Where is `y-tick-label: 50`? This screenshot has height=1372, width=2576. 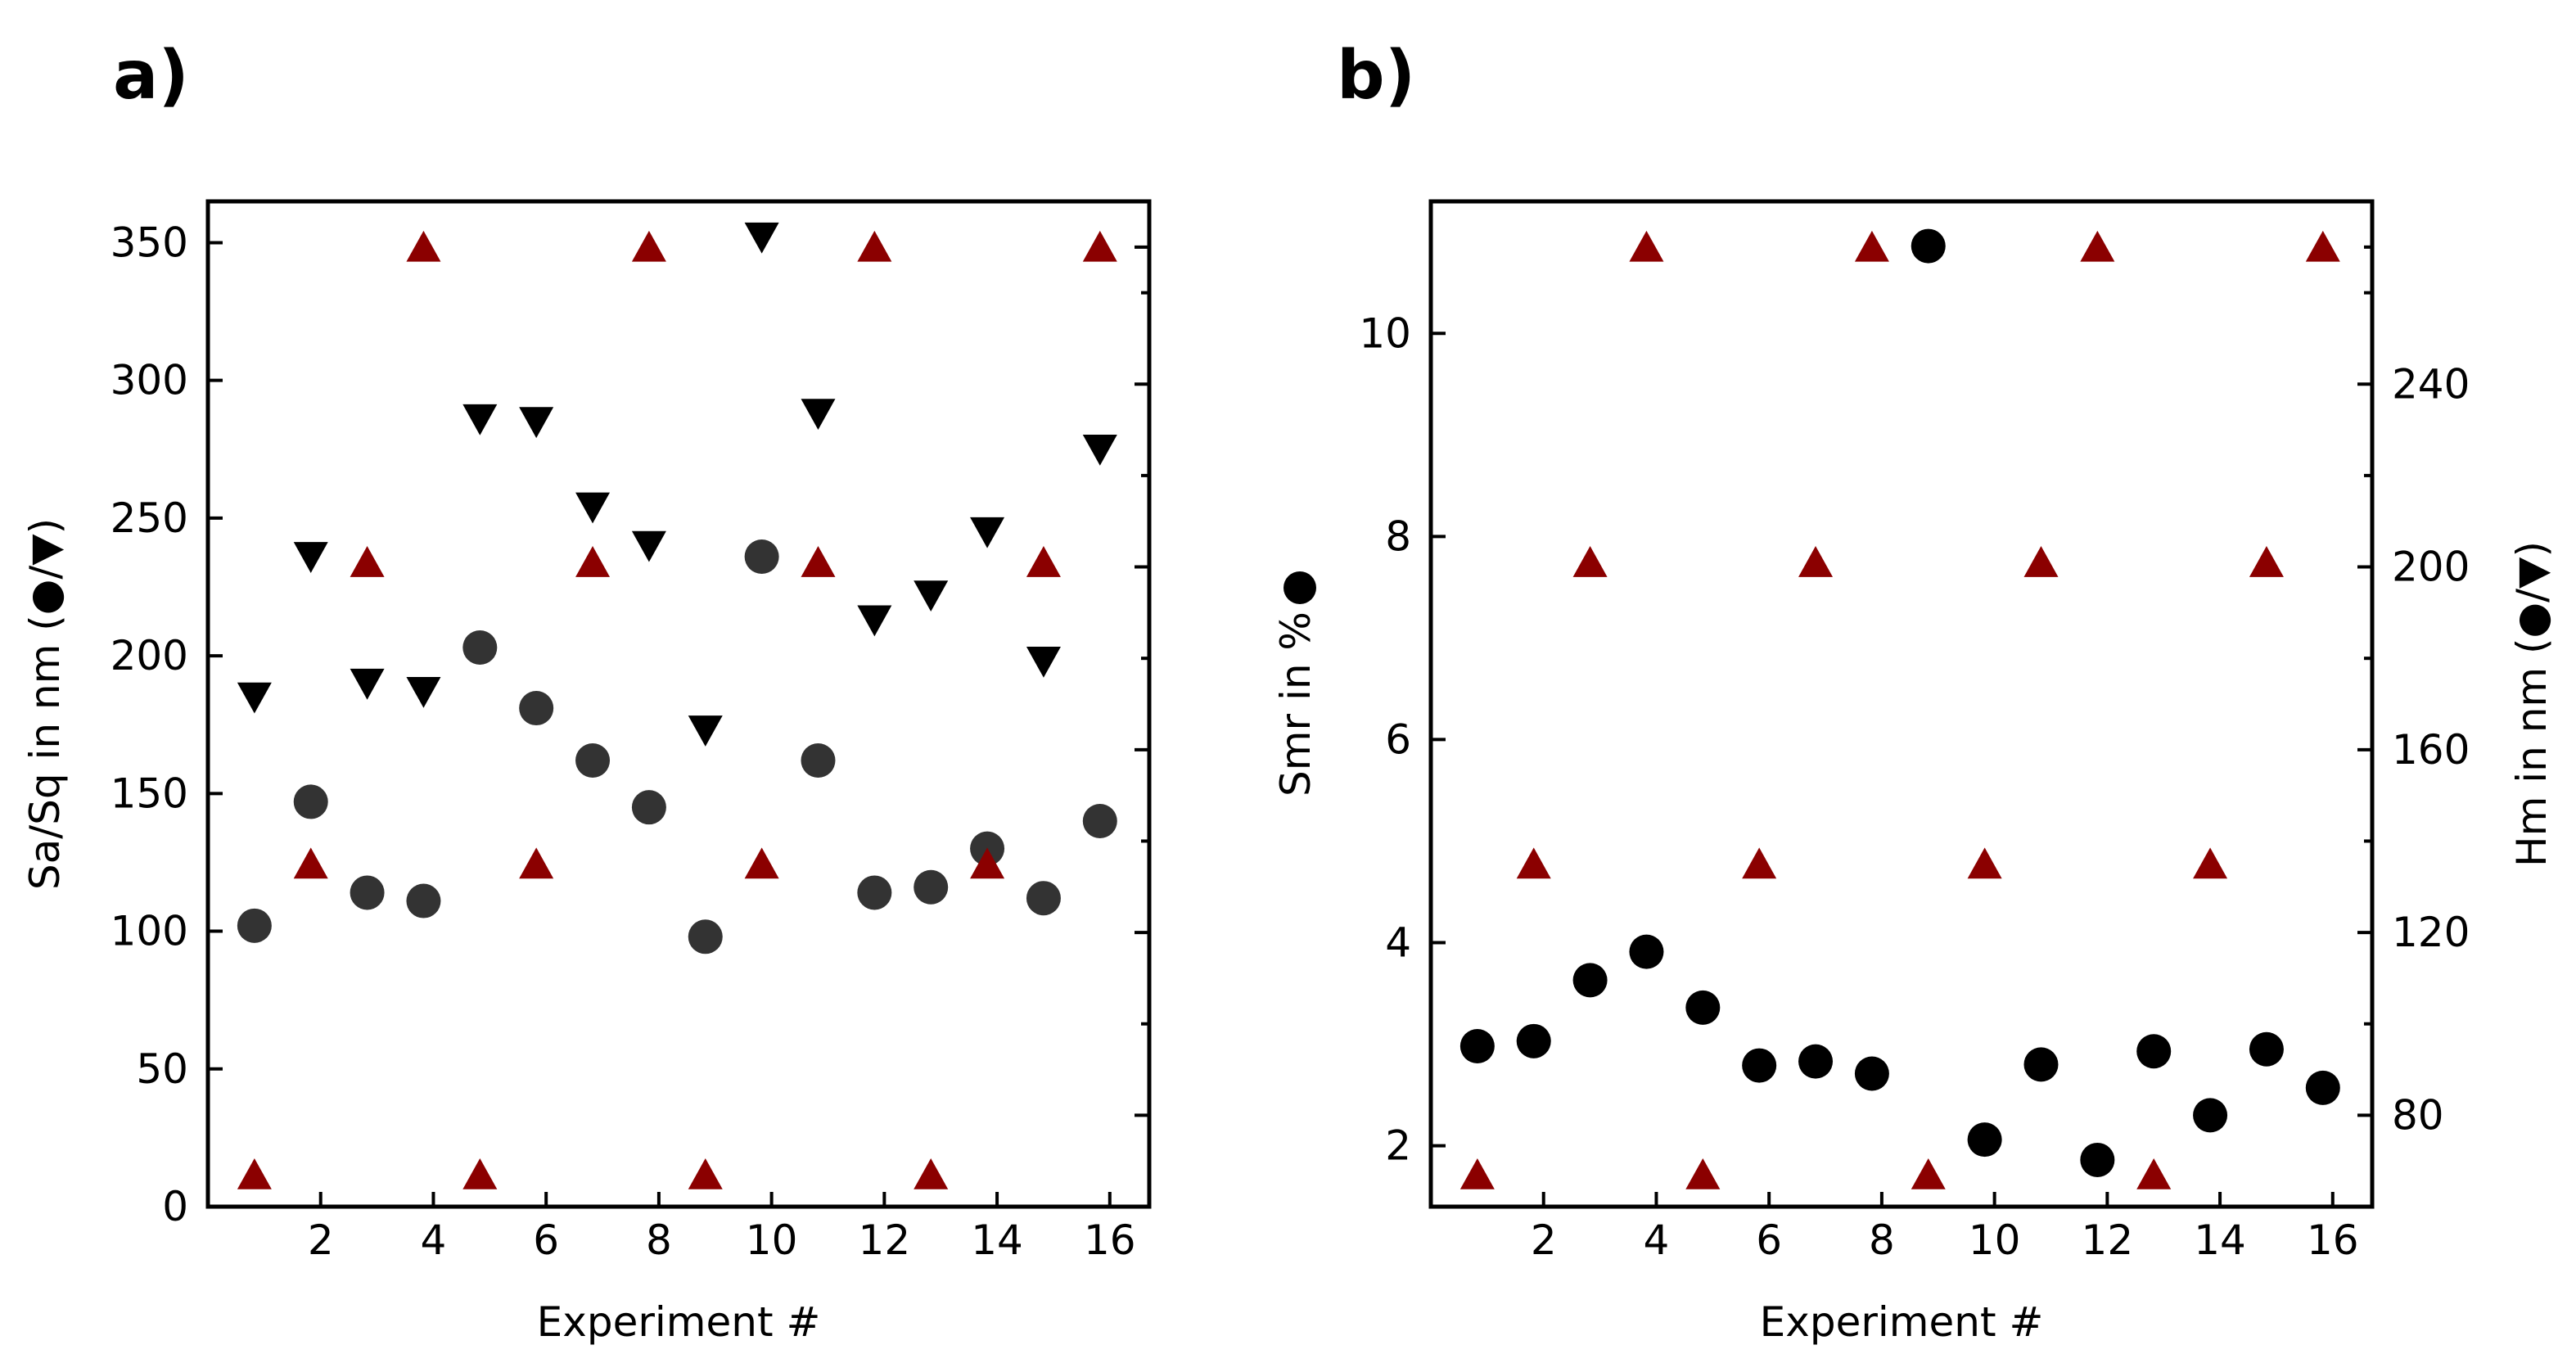
y-tick-label: 50 is located at coordinates (162, 1069).